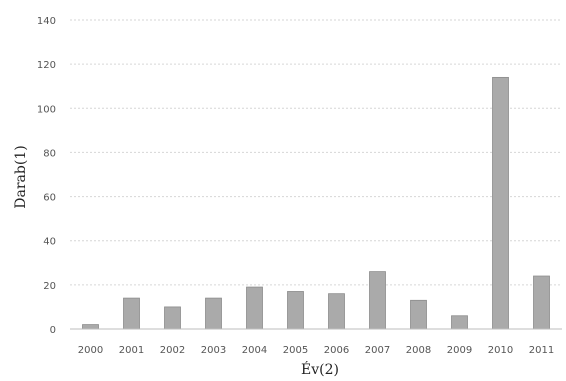 The image size is (566, 381). What do you see at coordinates (49, 286) in the screenshot?
I see `y-tick-label: 20` at bounding box center [49, 286].